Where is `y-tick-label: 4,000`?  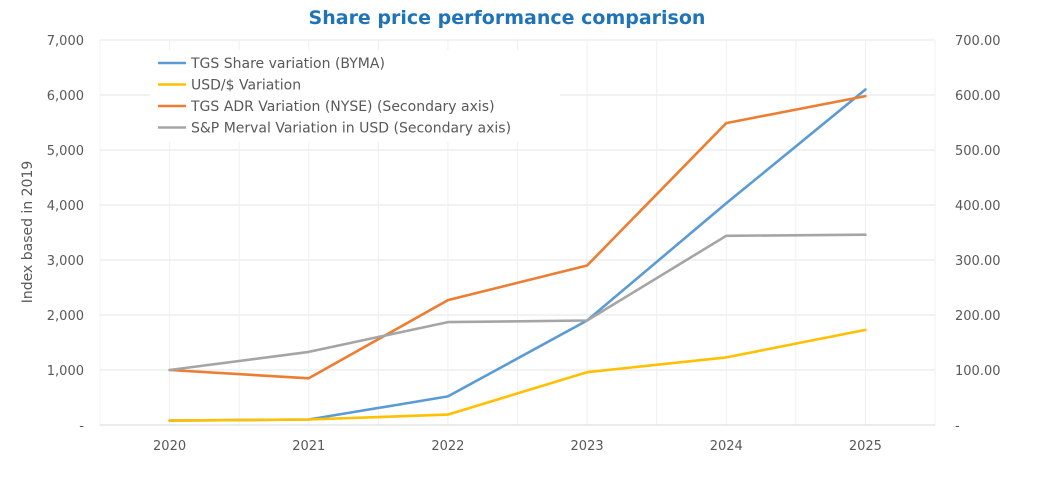
y-tick-label: 4,000 is located at coordinates (65, 206).